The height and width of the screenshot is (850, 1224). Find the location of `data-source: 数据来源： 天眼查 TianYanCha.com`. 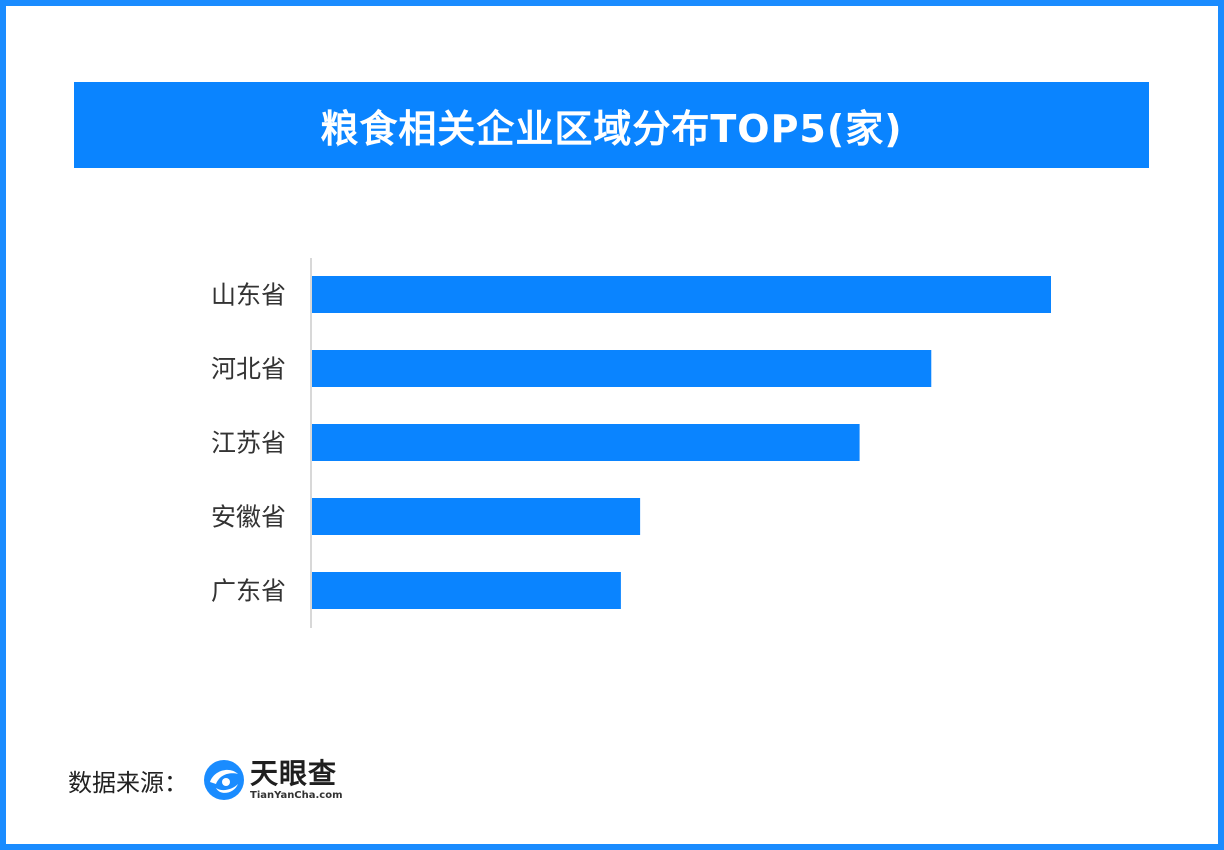

data-source: 数据来源： 天眼查 TianYanCha.com is located at coordinates (205, 780).